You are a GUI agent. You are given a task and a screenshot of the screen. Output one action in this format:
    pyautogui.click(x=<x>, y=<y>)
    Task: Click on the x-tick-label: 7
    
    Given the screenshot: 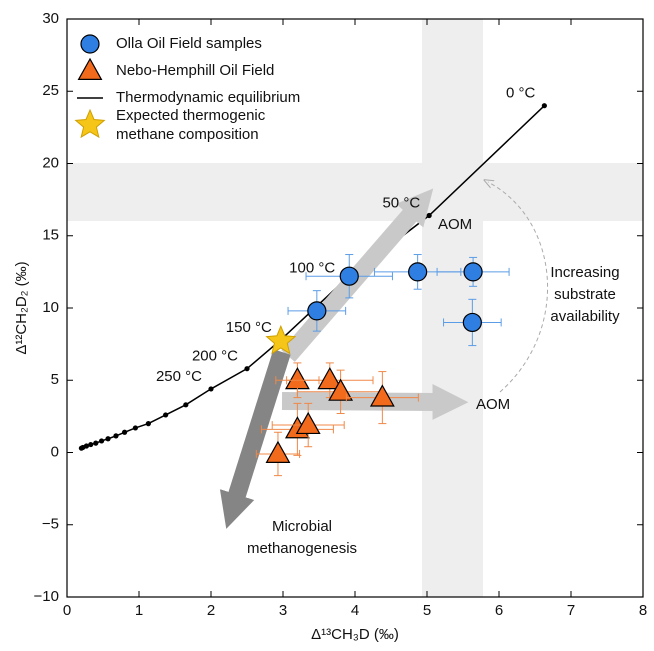 What is the action you would take?
    pyautogui.click(x=571, y=610)
    